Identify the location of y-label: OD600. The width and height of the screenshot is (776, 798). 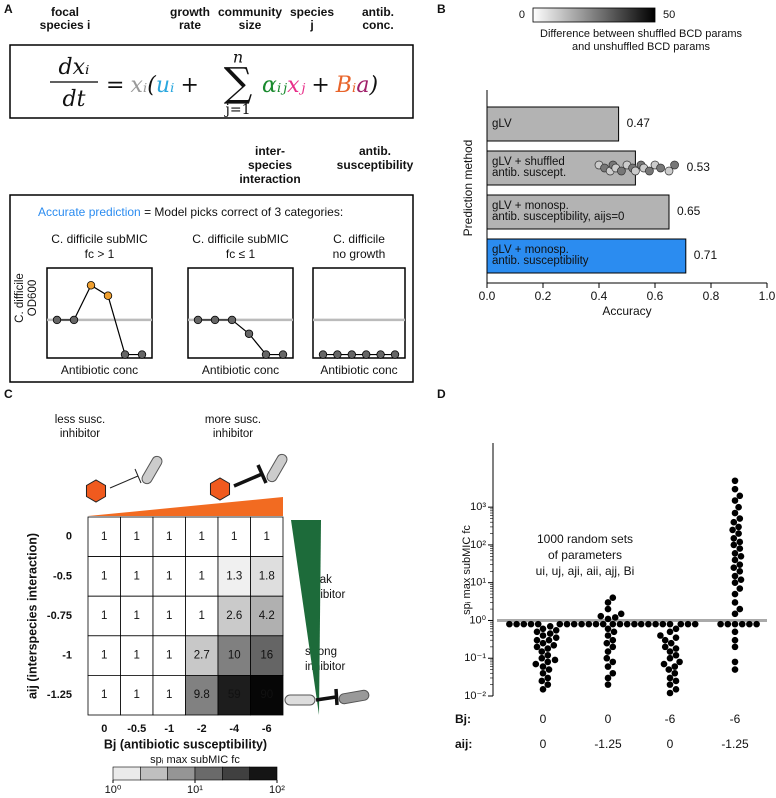
(33, 298).